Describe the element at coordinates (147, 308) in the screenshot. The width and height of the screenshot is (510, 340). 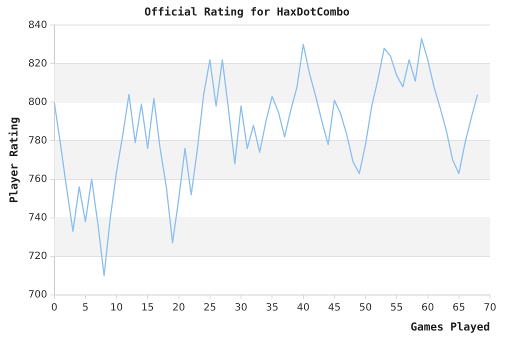
I see `x-tick-label: 15` at that location.